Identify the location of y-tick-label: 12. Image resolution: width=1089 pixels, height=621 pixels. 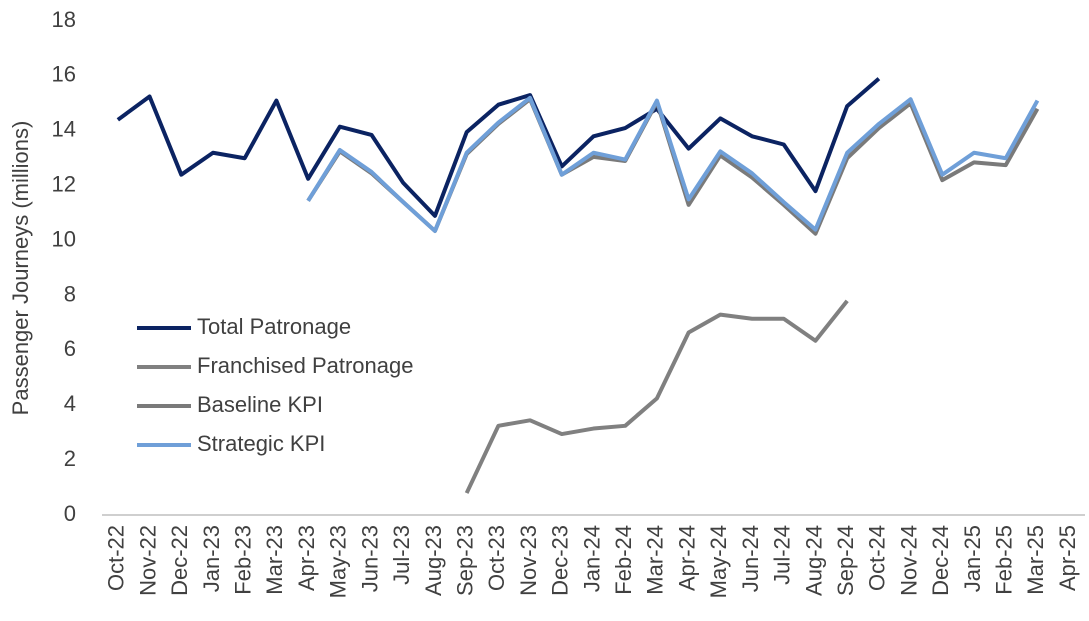
(64, 183).